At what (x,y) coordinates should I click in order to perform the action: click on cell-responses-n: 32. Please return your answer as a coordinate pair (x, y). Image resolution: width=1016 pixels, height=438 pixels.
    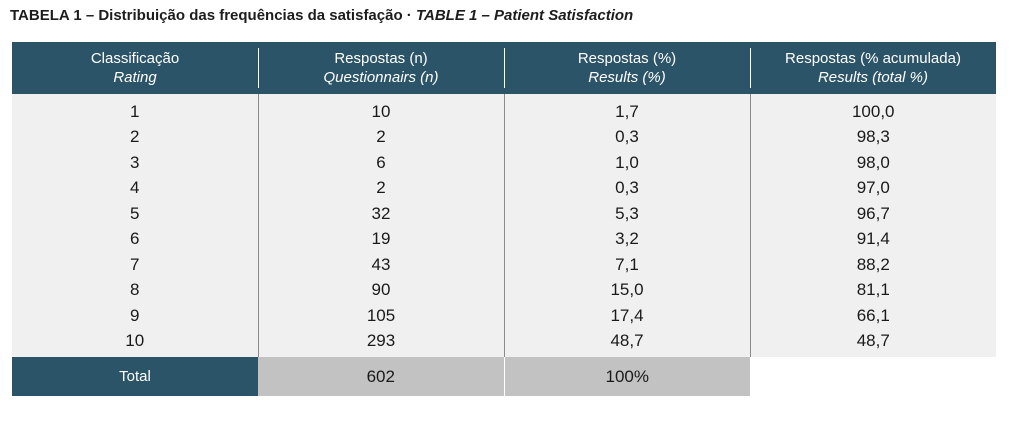
    Looking at the image, I should click on (380, 214).